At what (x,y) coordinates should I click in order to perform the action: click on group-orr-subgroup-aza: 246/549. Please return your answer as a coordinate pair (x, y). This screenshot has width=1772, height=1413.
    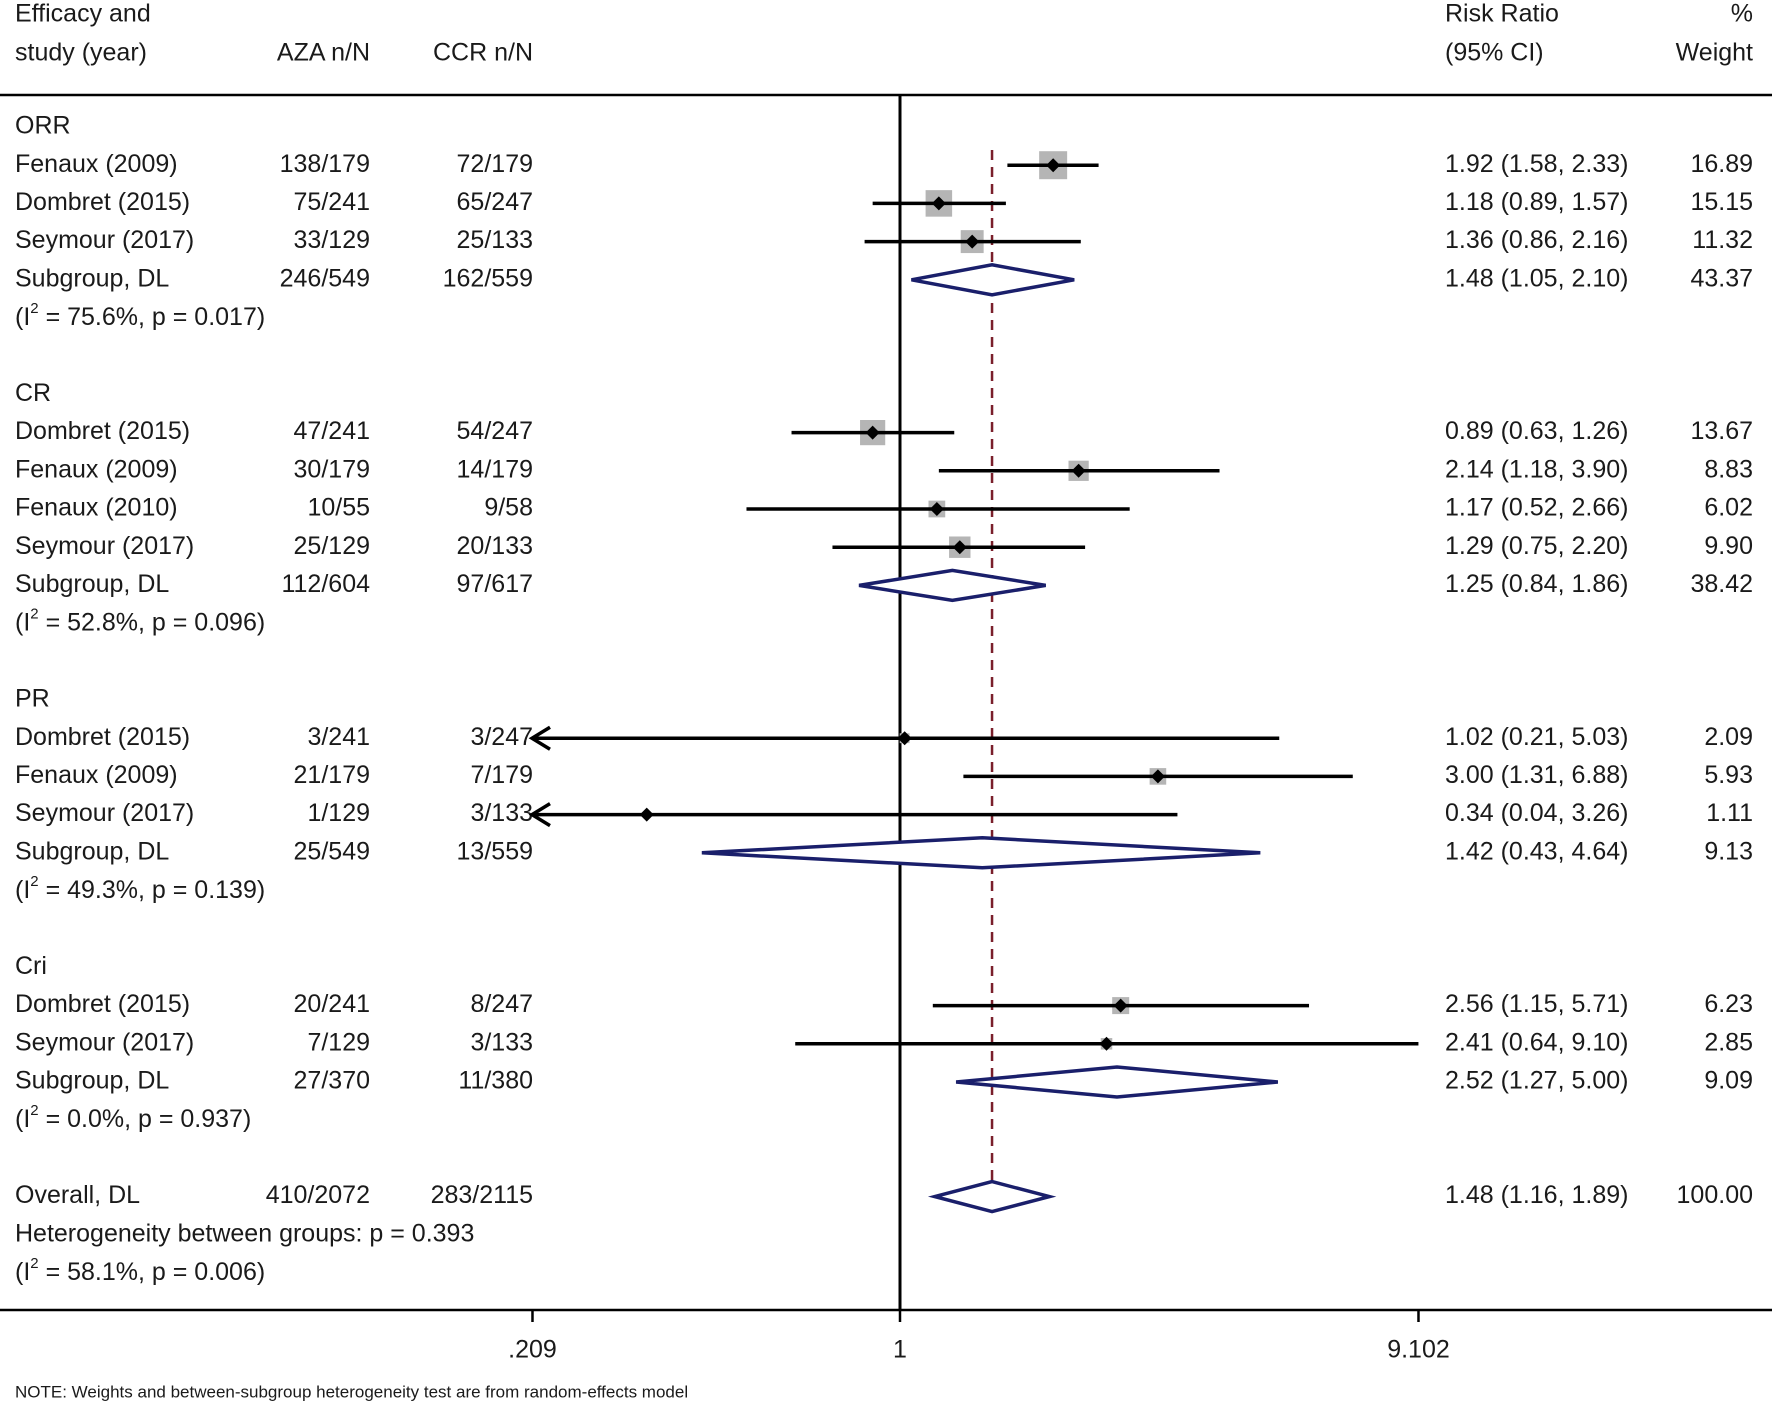
    Looking at the image, I should click on (325, 278).